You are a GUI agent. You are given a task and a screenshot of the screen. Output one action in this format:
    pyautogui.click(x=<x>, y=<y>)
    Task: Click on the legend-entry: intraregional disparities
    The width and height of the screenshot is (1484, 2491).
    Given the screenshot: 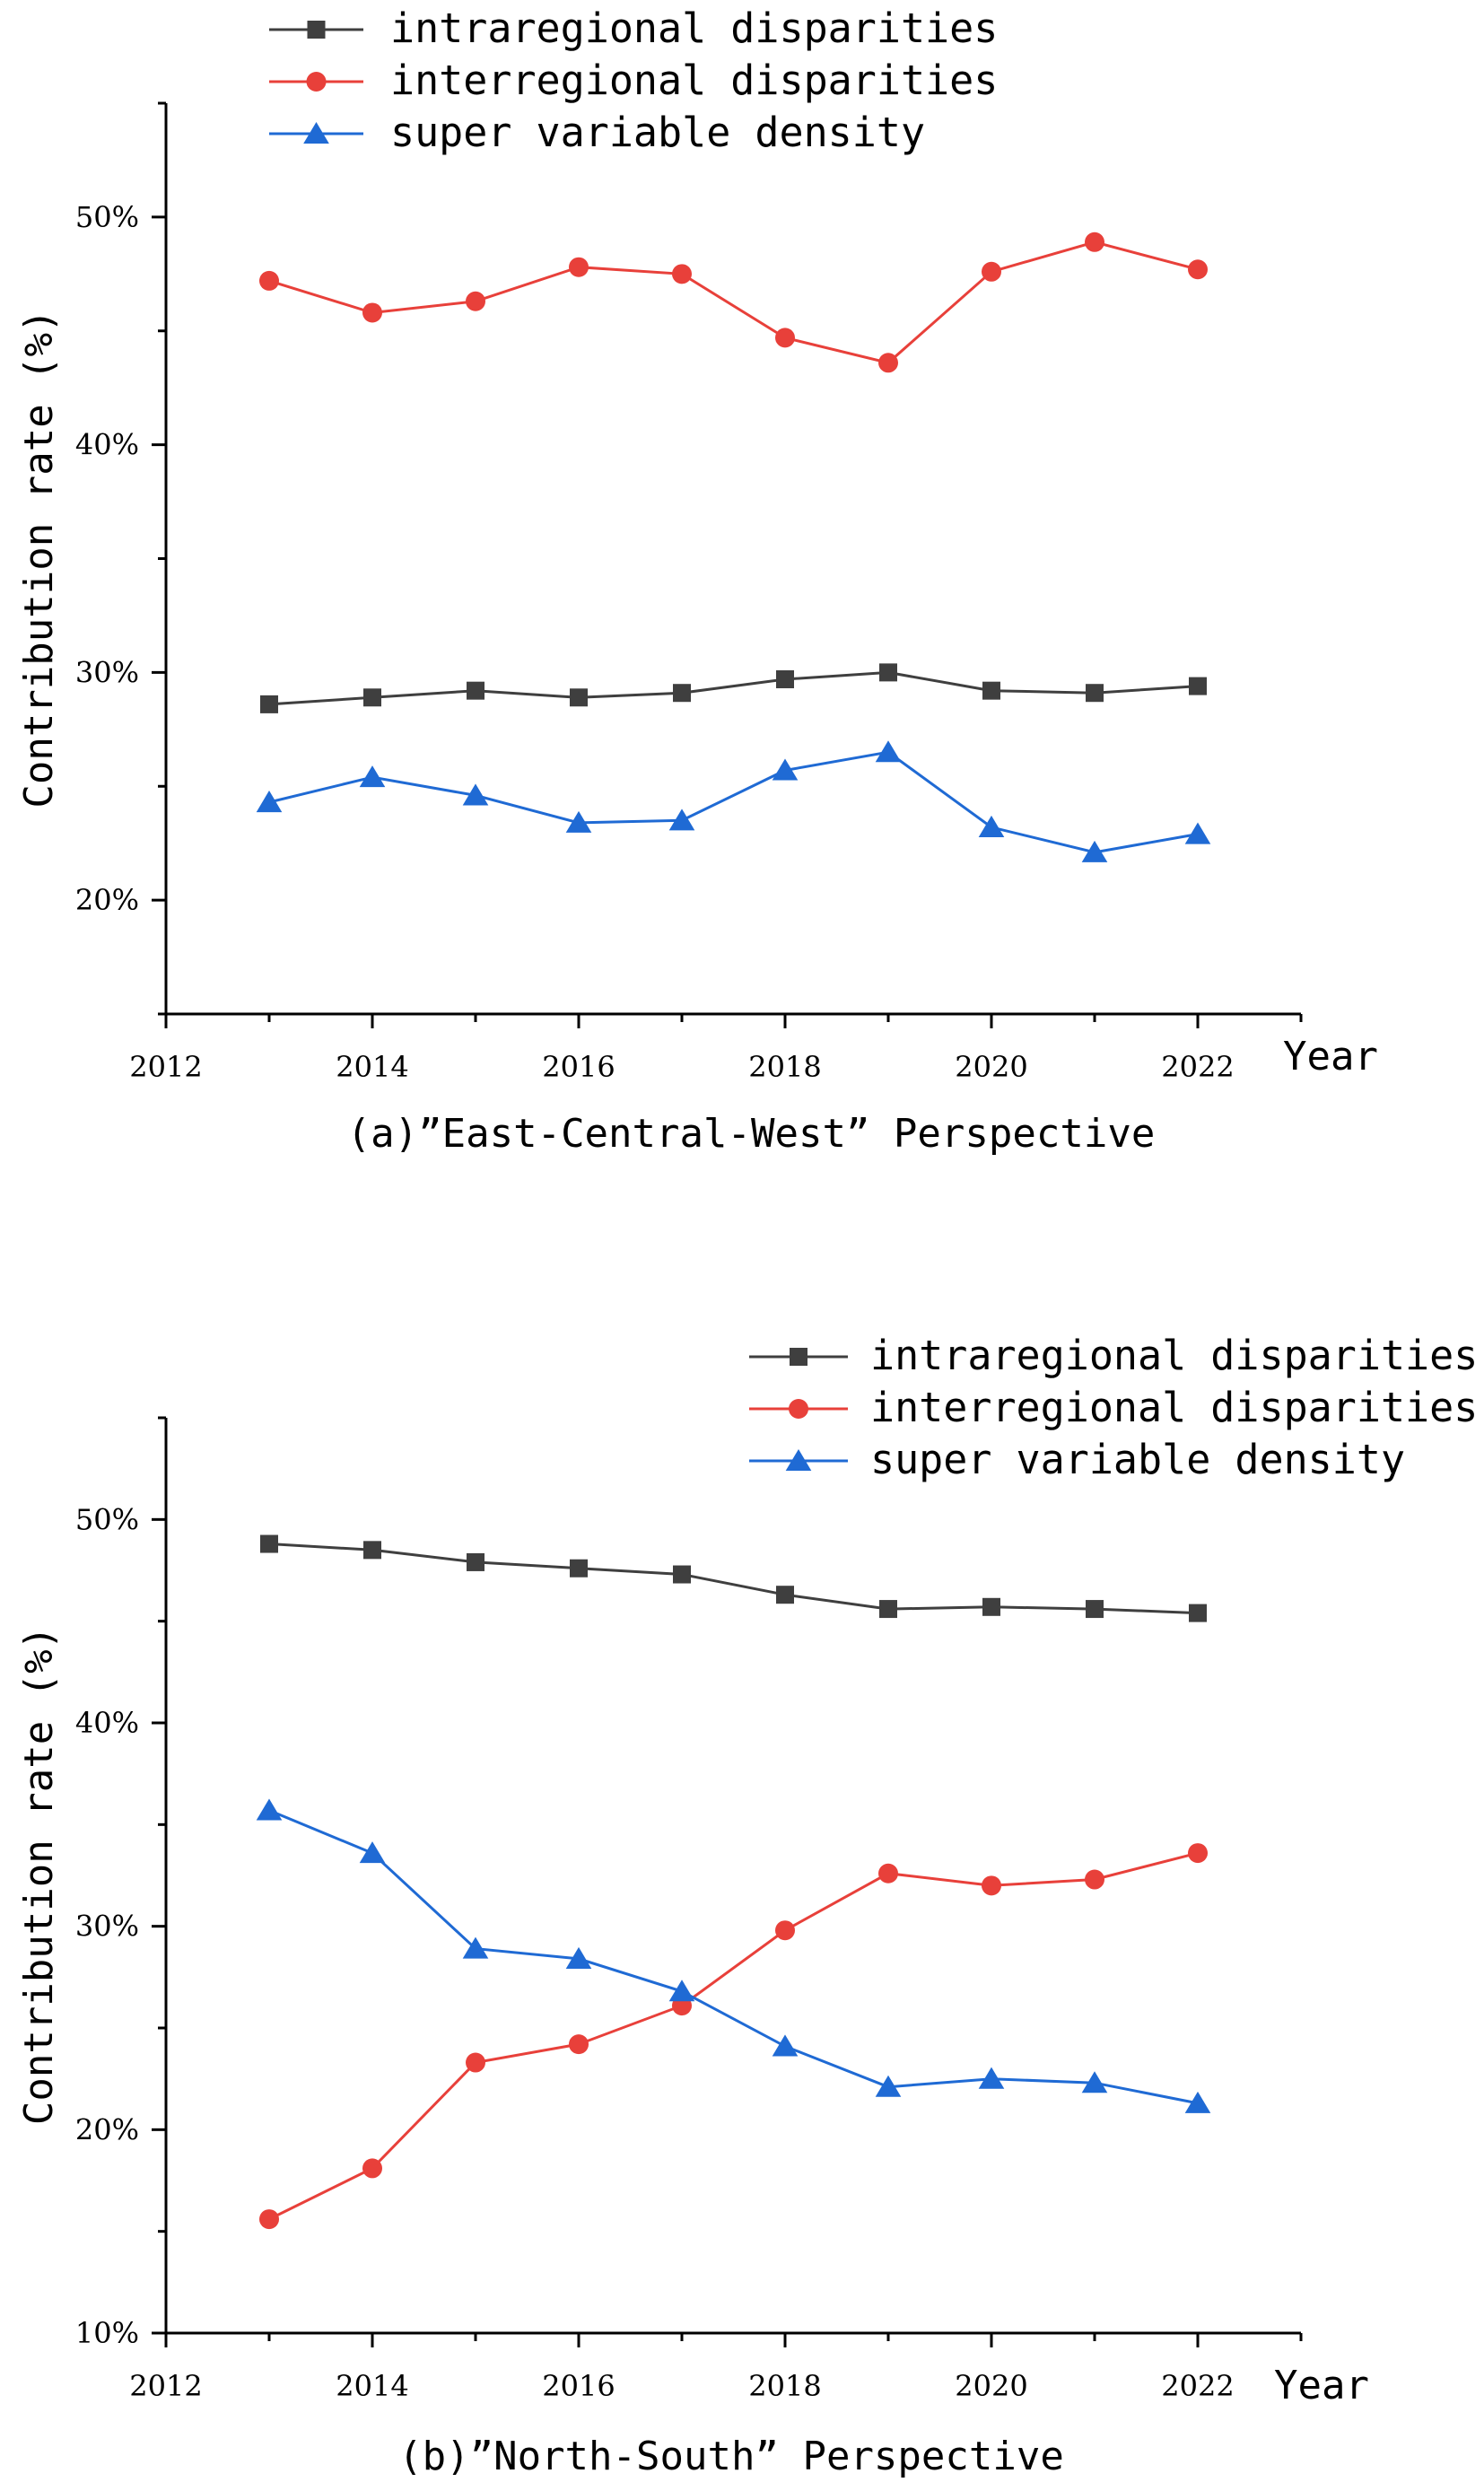 What is the action you would take?
    pyautogui.click(x=633, y=28)
    